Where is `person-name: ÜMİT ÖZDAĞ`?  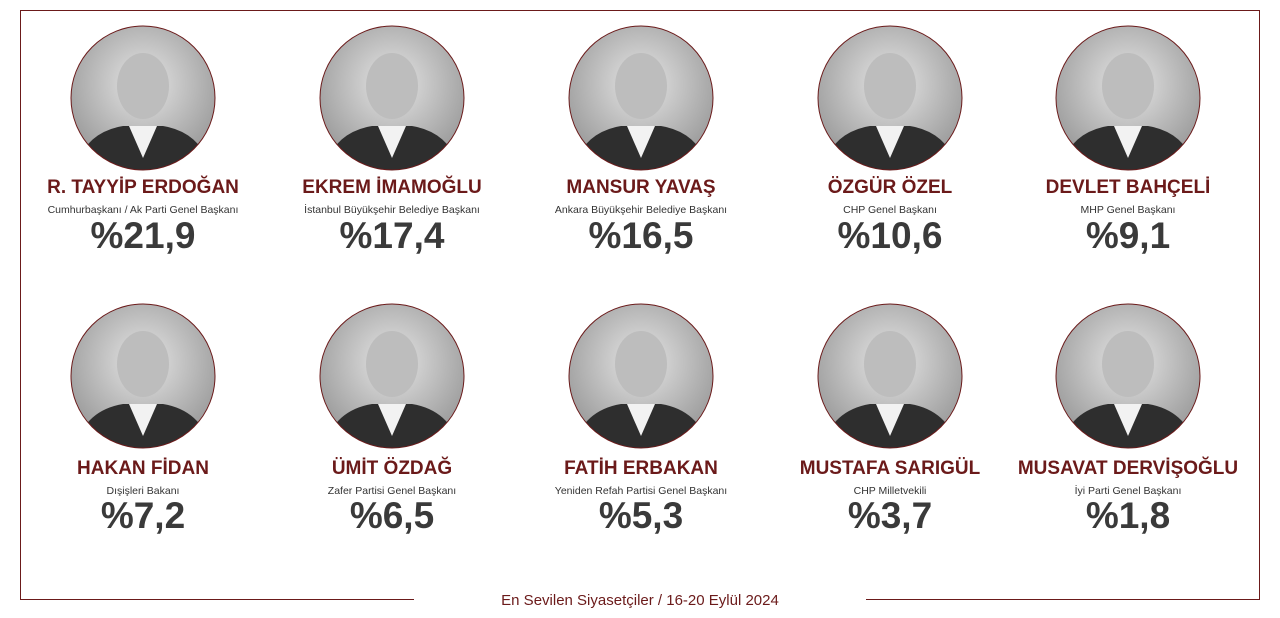
person-name: ÜMİT ÖZDAĞ is located at coordinates (392, 468).